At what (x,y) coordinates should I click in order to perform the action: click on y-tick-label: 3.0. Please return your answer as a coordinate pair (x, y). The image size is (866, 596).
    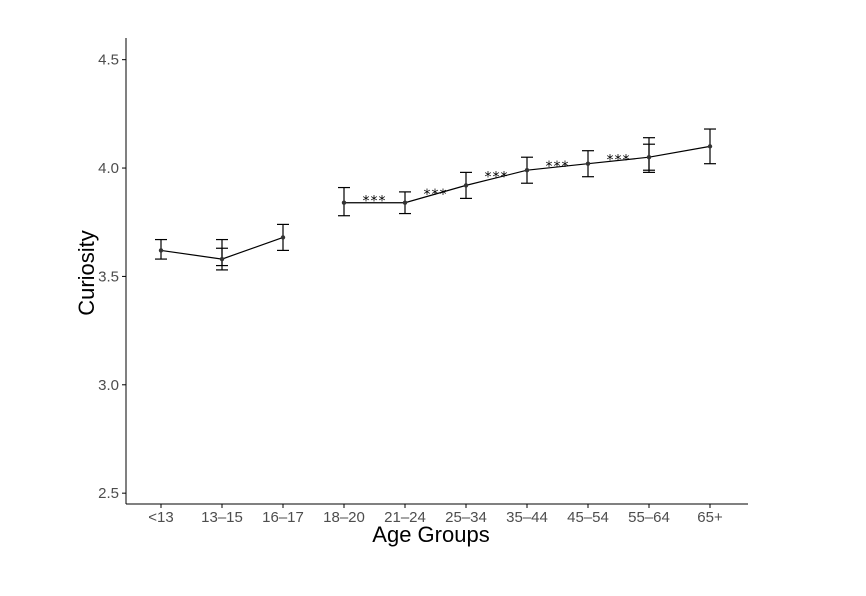
    Looking at the image, I should click on (108, 385).